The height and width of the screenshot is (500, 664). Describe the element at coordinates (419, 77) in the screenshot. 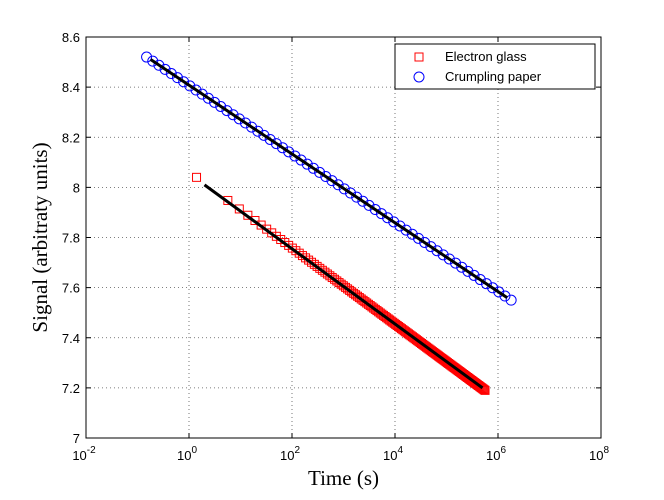

I see `legend-circle-marker` at that location.